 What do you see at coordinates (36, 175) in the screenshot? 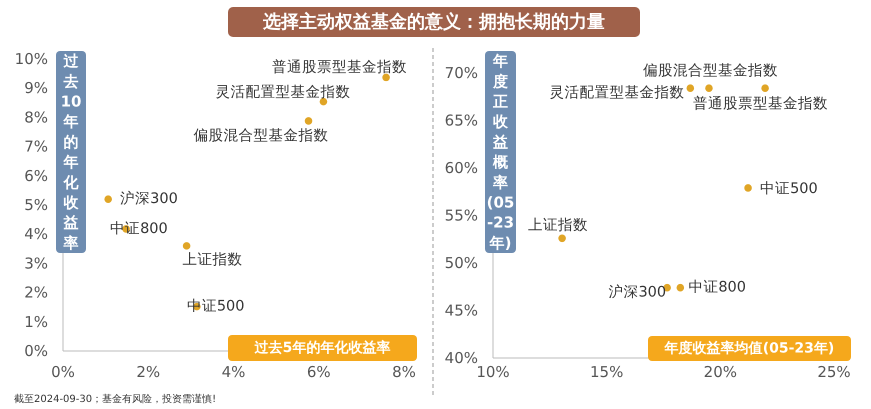
I see `y-tick-label: 6%` at bounding box center [36, 175].